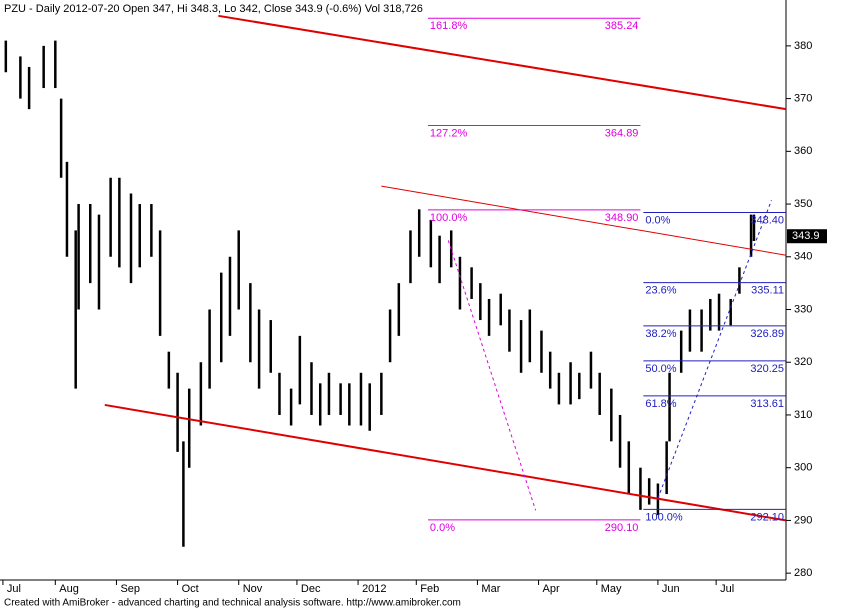  I want to click on y-tick-label: 370, so click(803, 99).